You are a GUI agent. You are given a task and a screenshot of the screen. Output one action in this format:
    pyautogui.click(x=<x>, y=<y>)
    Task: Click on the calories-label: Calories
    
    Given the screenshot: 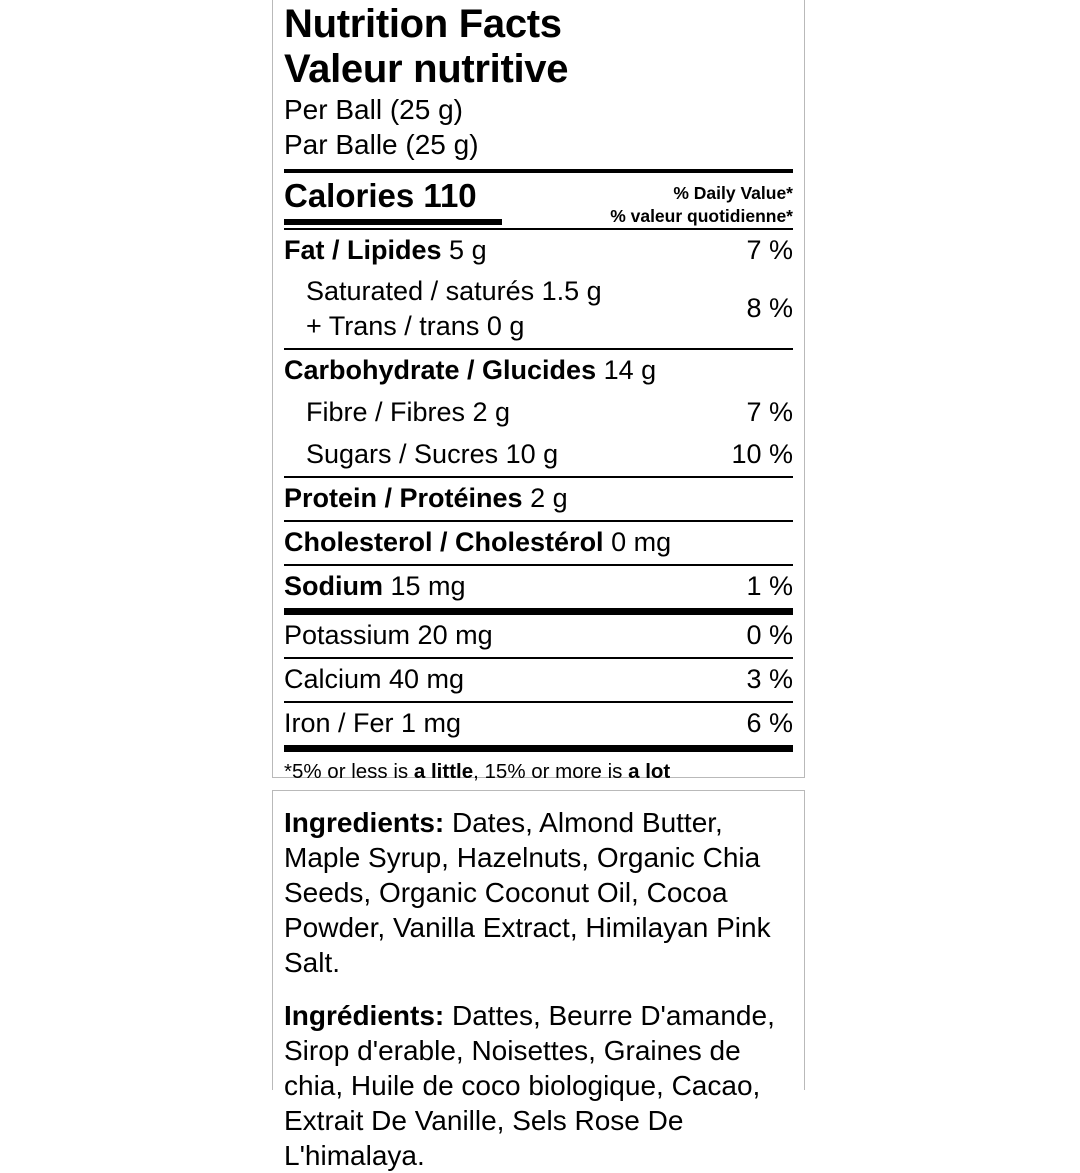 What is the action you would take?
    pyautogui.click(x=349, y=195)
    